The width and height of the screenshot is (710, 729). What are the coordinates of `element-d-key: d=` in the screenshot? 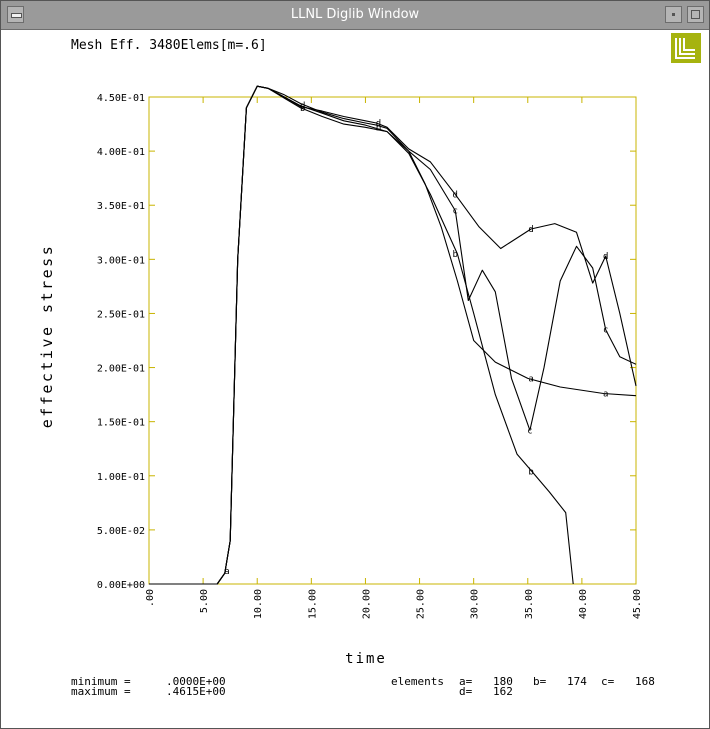 It's located at (466, 691).